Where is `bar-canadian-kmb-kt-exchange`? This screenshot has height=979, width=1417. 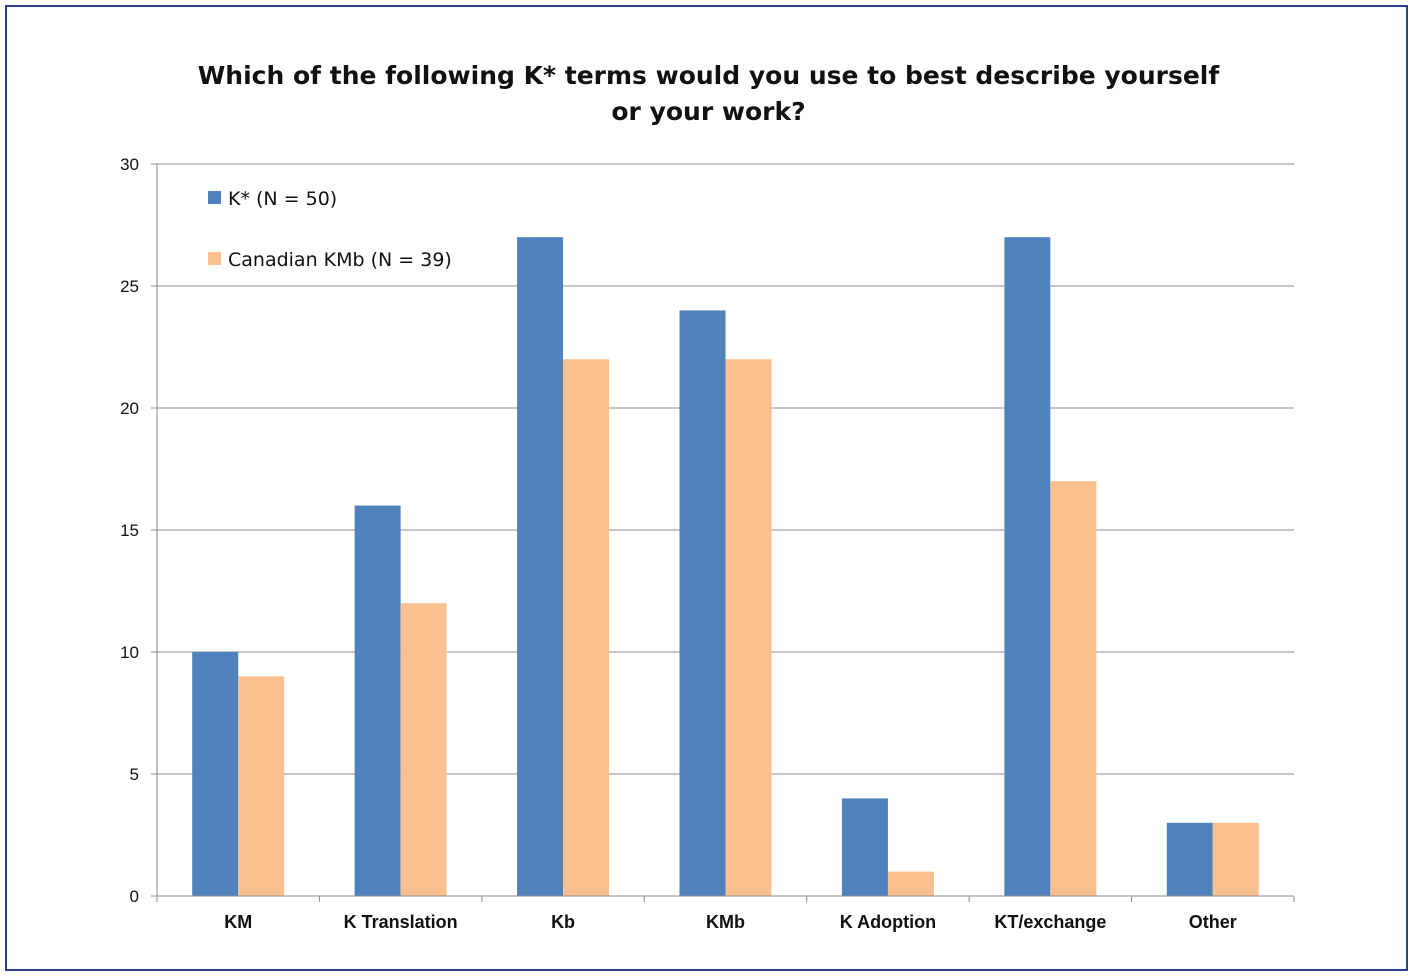
bar-canadian-kmb-kt-exchange is located at coordinates (1073, 688).